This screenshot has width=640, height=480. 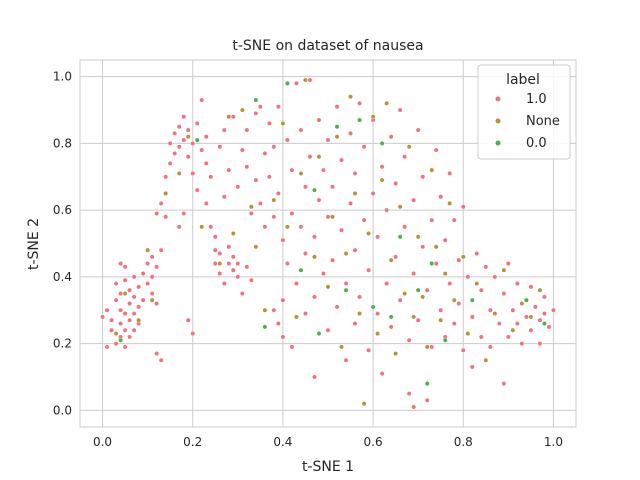 What do you see at coordinates (553, 442) in the screenshot?
I see `x-tick-label: 1.0` at bounding box center [553, 442].